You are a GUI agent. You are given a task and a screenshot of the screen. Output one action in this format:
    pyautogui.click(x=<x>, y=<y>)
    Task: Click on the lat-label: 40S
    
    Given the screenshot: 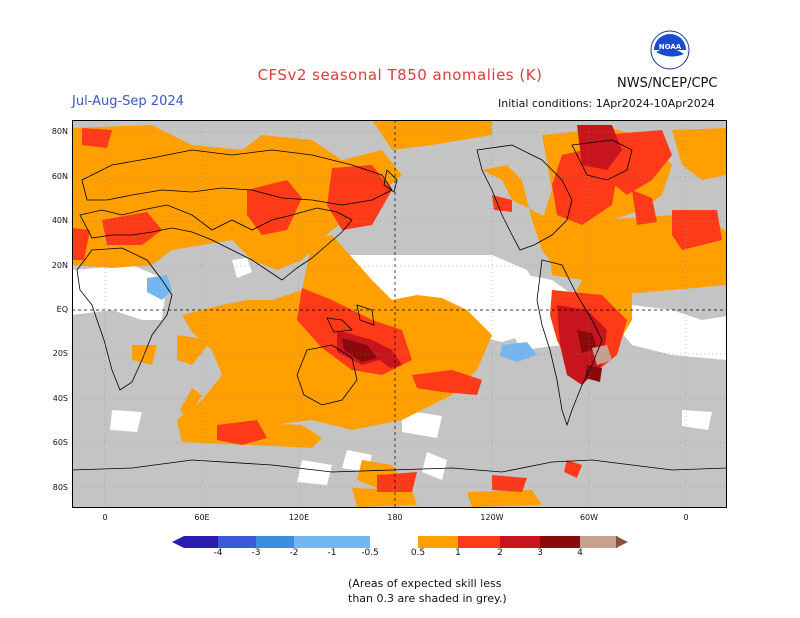 What is the action you would take?
    pyautogui.click(x=60, y=398)
    